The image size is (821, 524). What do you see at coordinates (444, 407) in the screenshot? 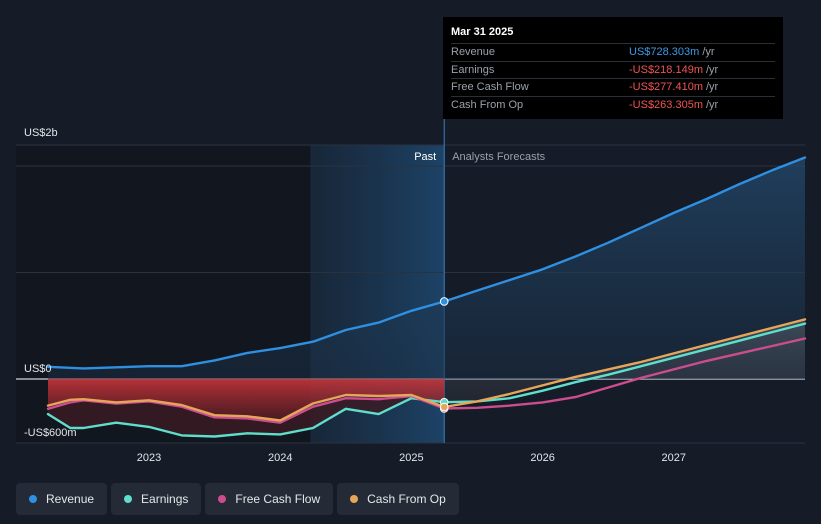
I see `marker-cash-from-op` at bounding box center [444, 407].